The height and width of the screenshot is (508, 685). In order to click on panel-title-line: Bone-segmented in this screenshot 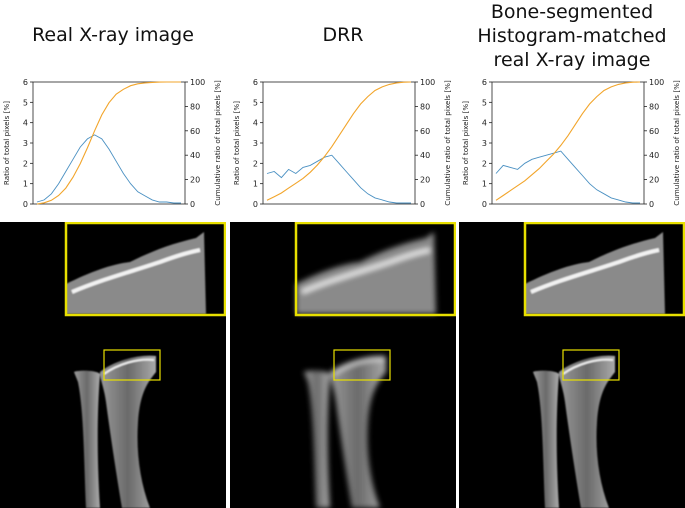, I will do `click(572, 12)`.